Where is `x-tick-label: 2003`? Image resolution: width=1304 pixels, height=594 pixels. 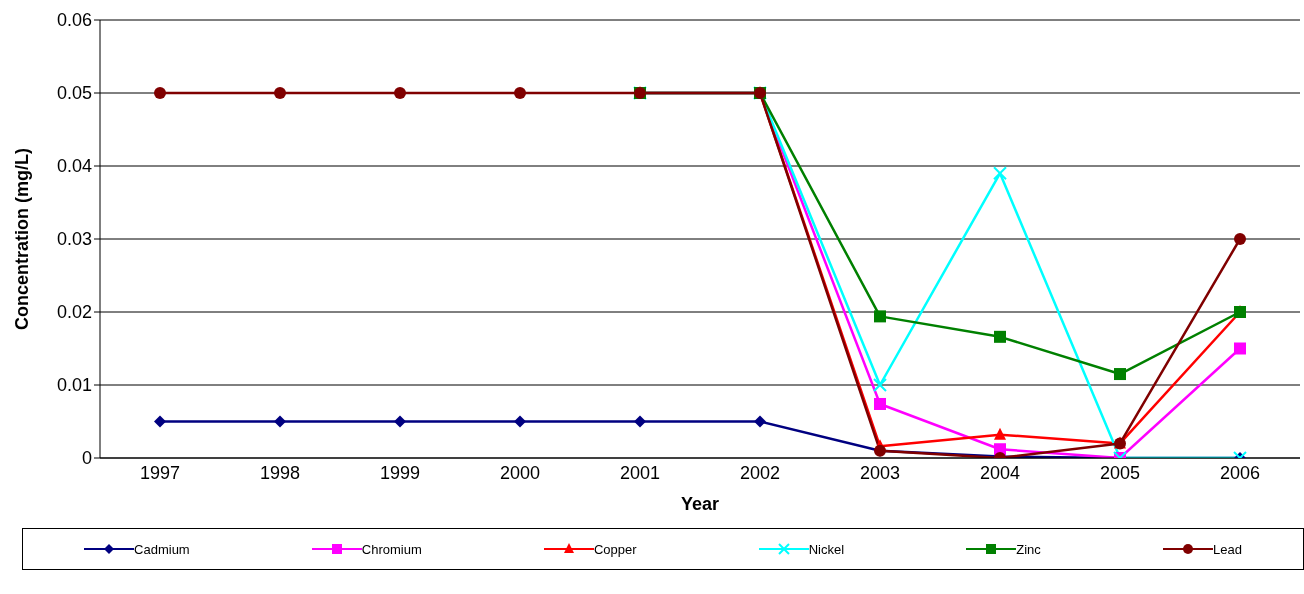 x-tick-label: 2003 is located at coordinates (880, 472).